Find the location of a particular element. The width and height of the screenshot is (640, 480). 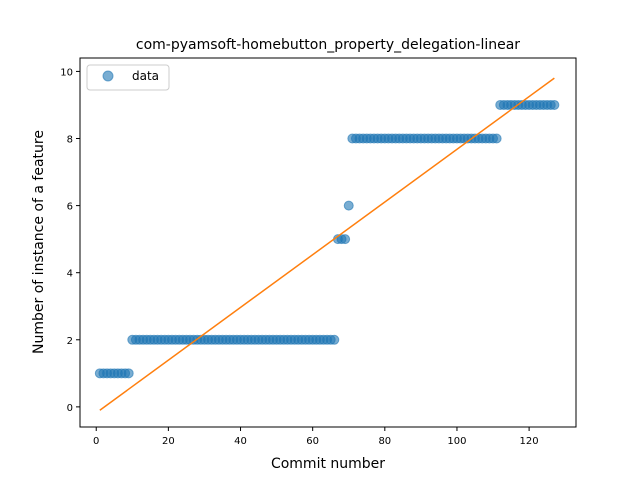

x-tick-label: 80 is located at coordinates (384, 441).